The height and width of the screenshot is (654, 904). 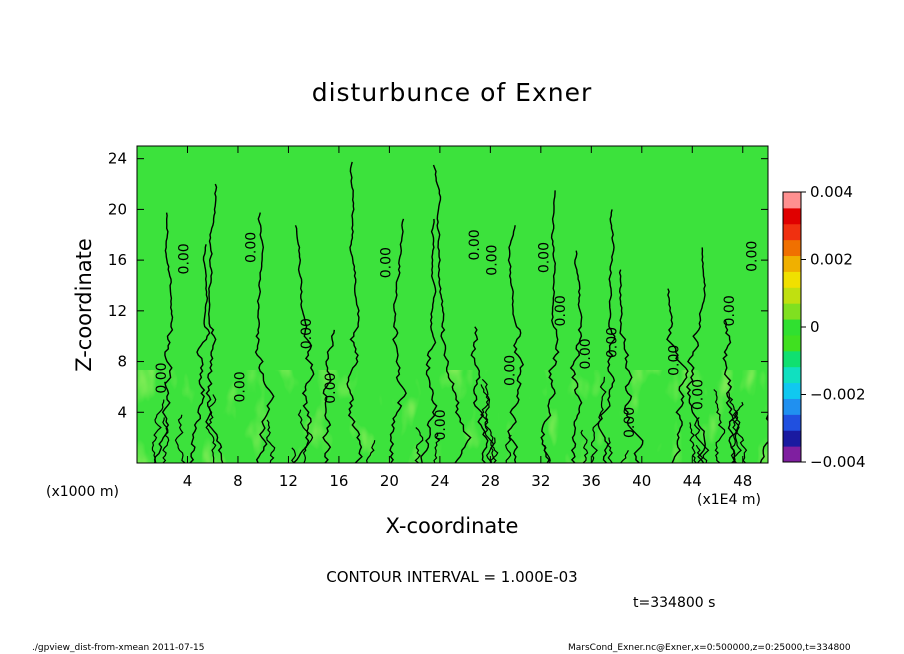 I want to click on x-scale-note: (x1E4 m), so click(x=729, y=500).